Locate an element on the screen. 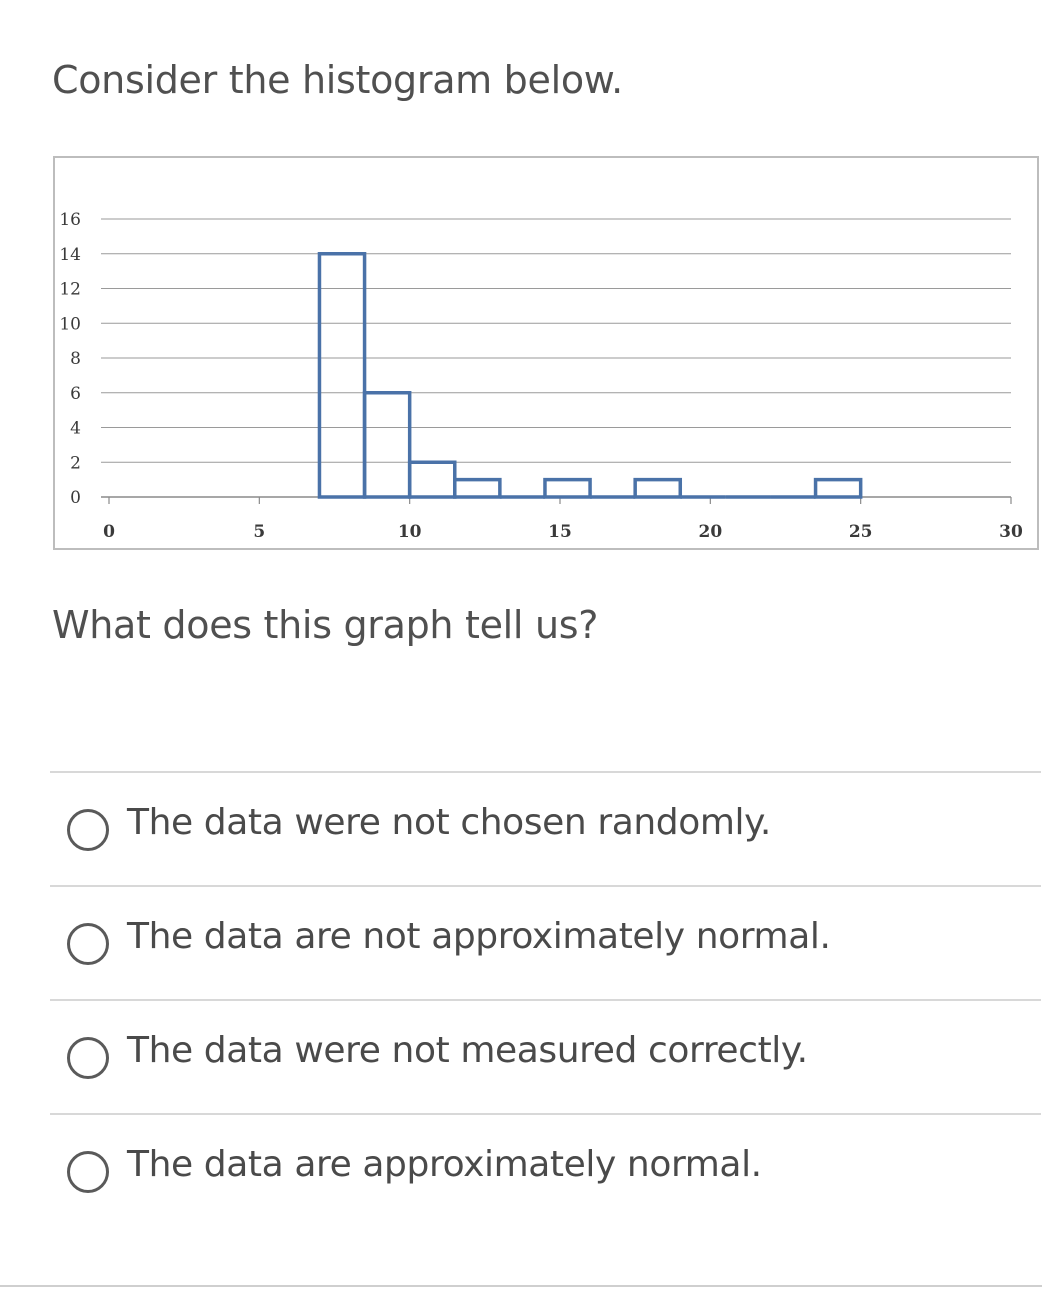 The width and height of the screenshot is (1042, 1289). y-tick-label: 8 is located at coordinates (75, 359).